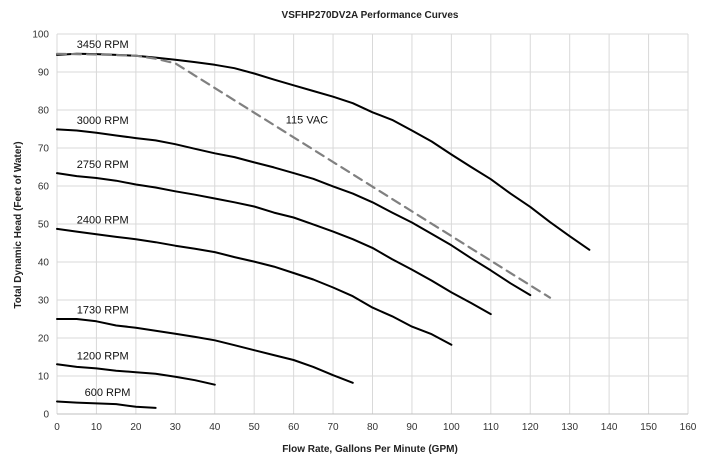  I want to click on y-axis-title: Total Dynamic Head (Feet of Water), so click(18, 224).